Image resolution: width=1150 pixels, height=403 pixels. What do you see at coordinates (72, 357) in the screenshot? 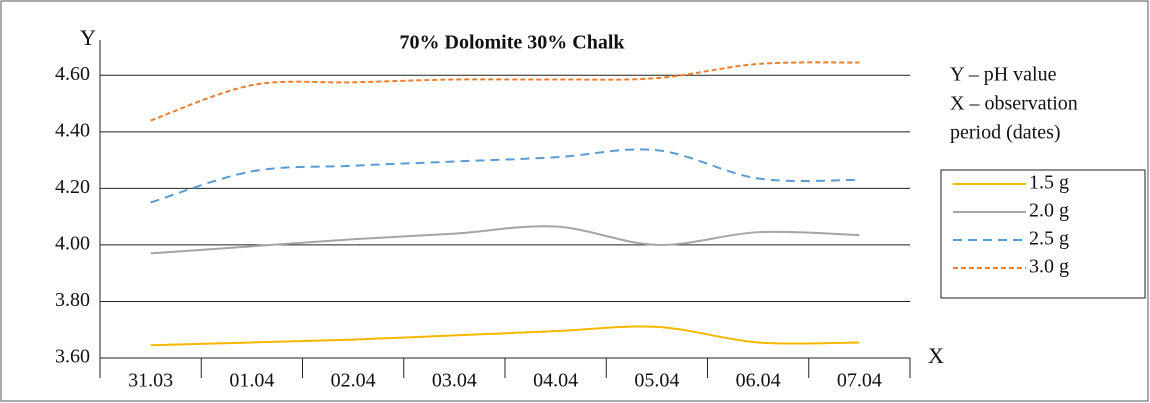
I see `y-tick-label: 3.60` at bounding box center [72, 357].